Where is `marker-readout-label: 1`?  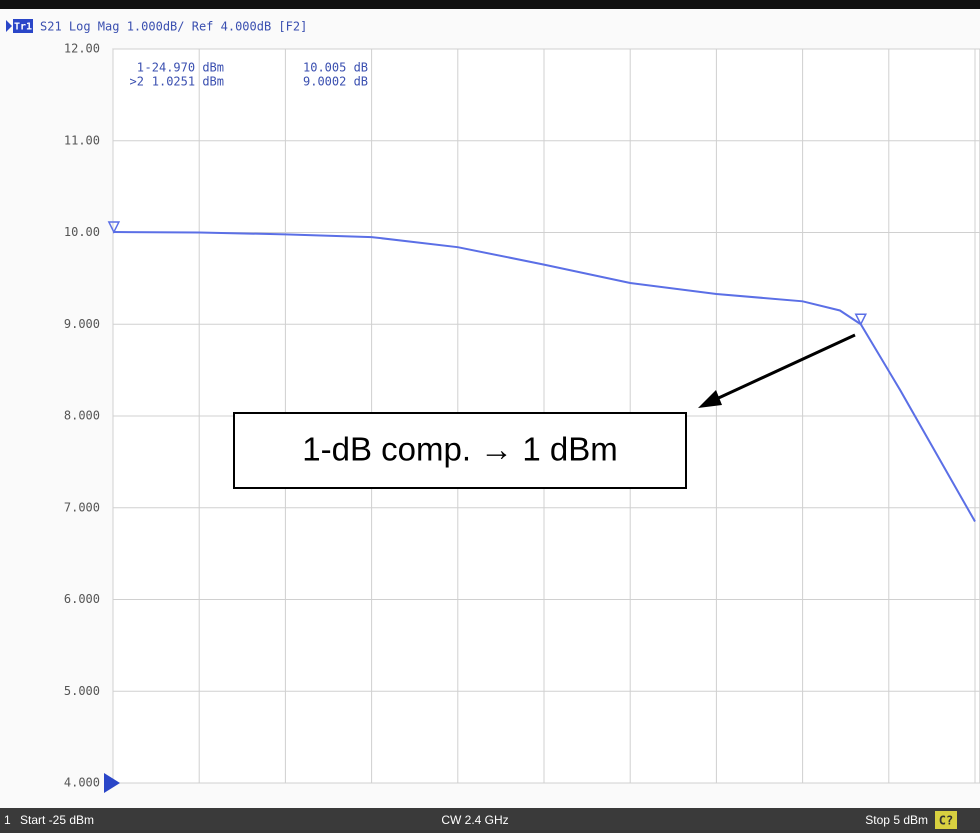 marker-readout-label: 1 is located at coordinates (140, 68).